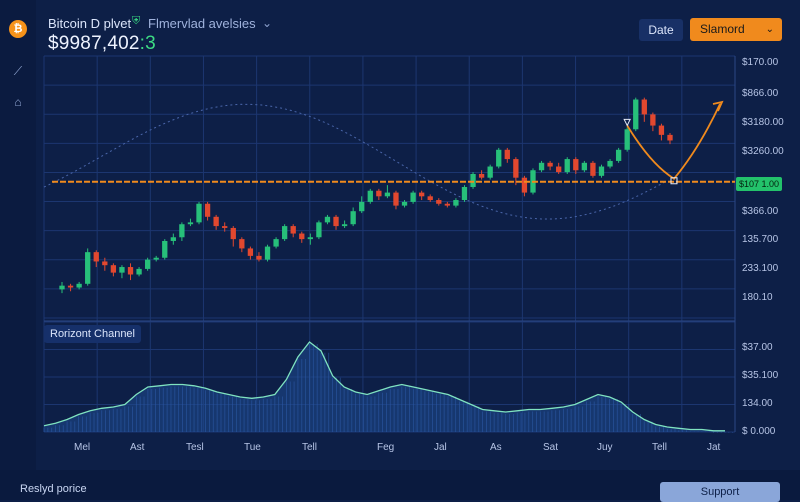 The image size is (800, 502). I want to click on x-axis-label: Tesl, so click(195, 447).